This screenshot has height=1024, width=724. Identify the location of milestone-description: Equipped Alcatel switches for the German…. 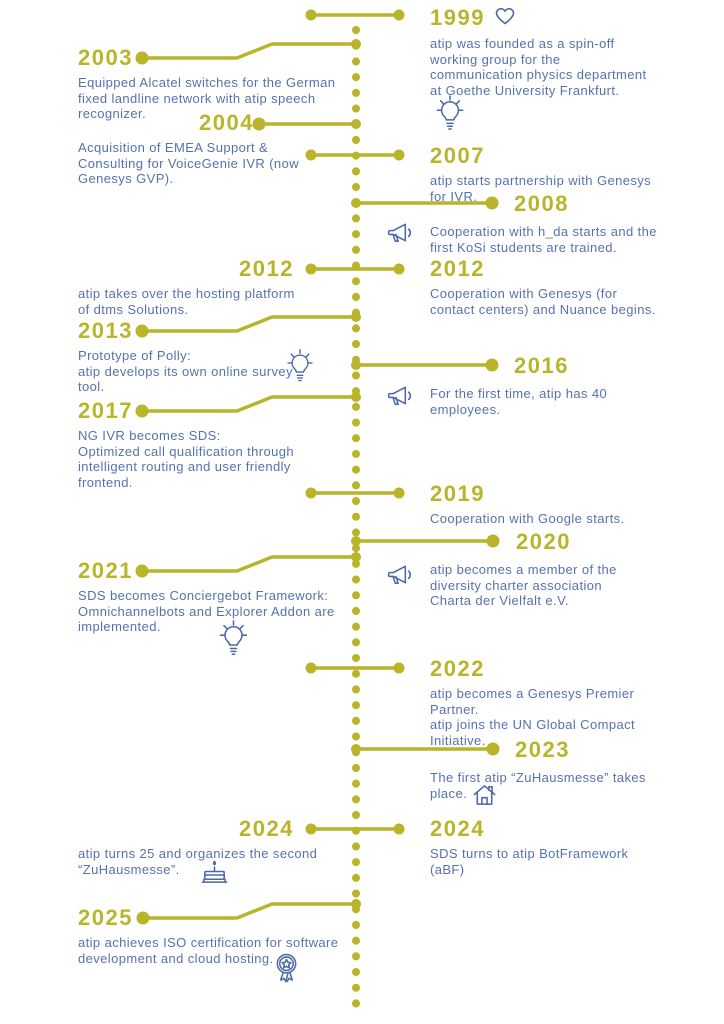
(207, 98).